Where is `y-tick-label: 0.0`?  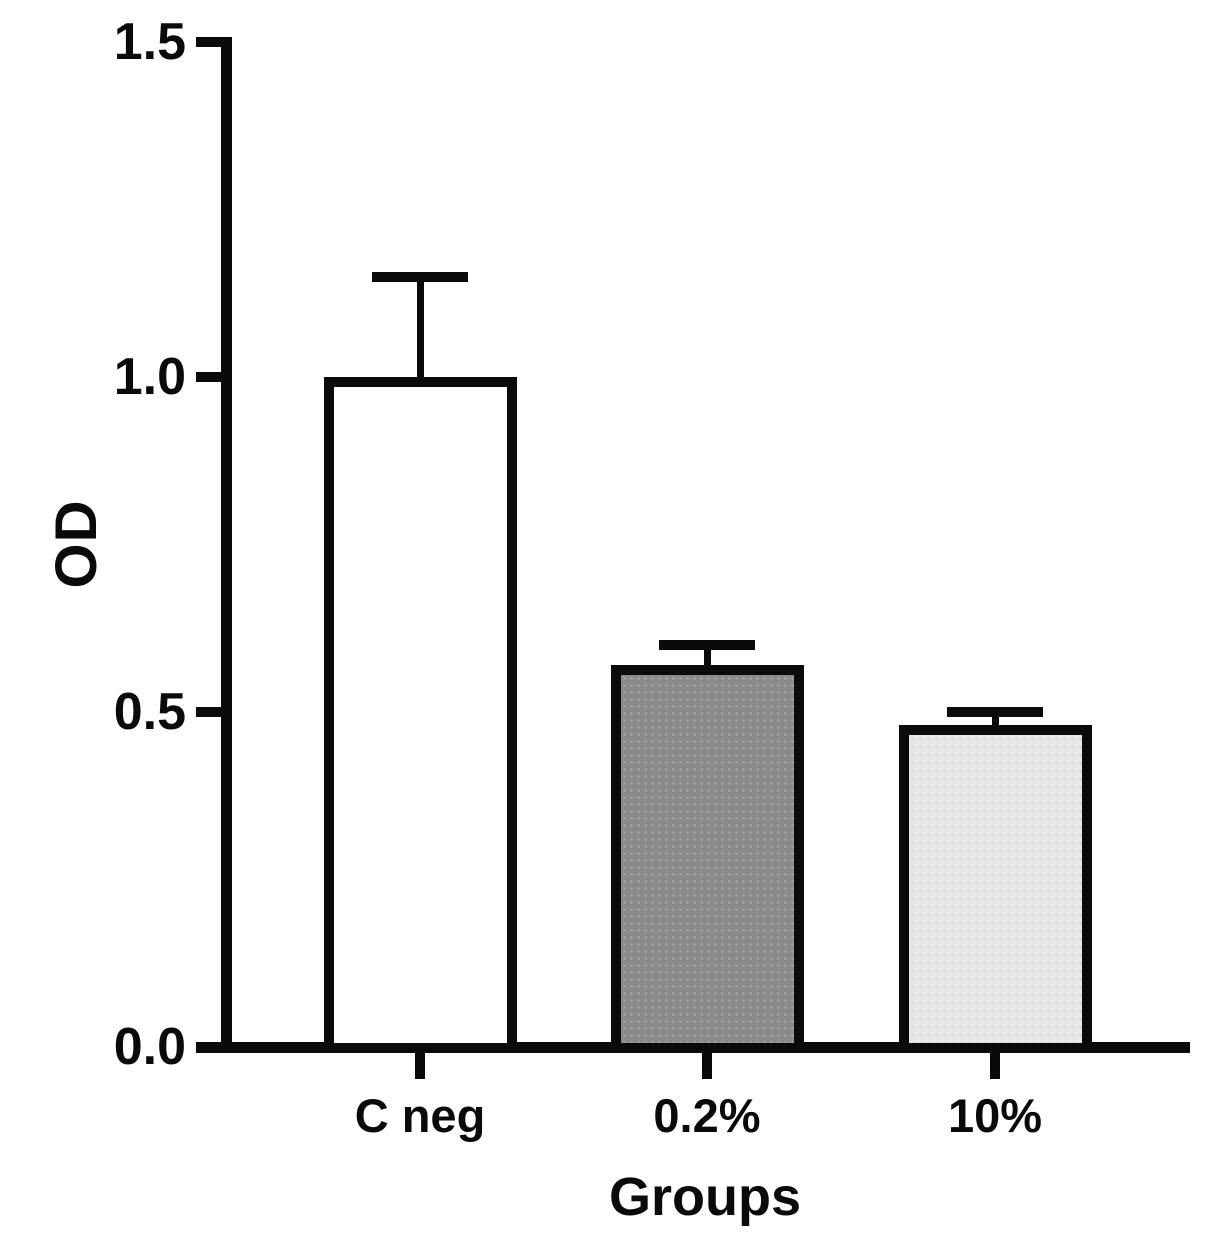
y-tick-label: 0.0 is located at coordinates (149, 1047).